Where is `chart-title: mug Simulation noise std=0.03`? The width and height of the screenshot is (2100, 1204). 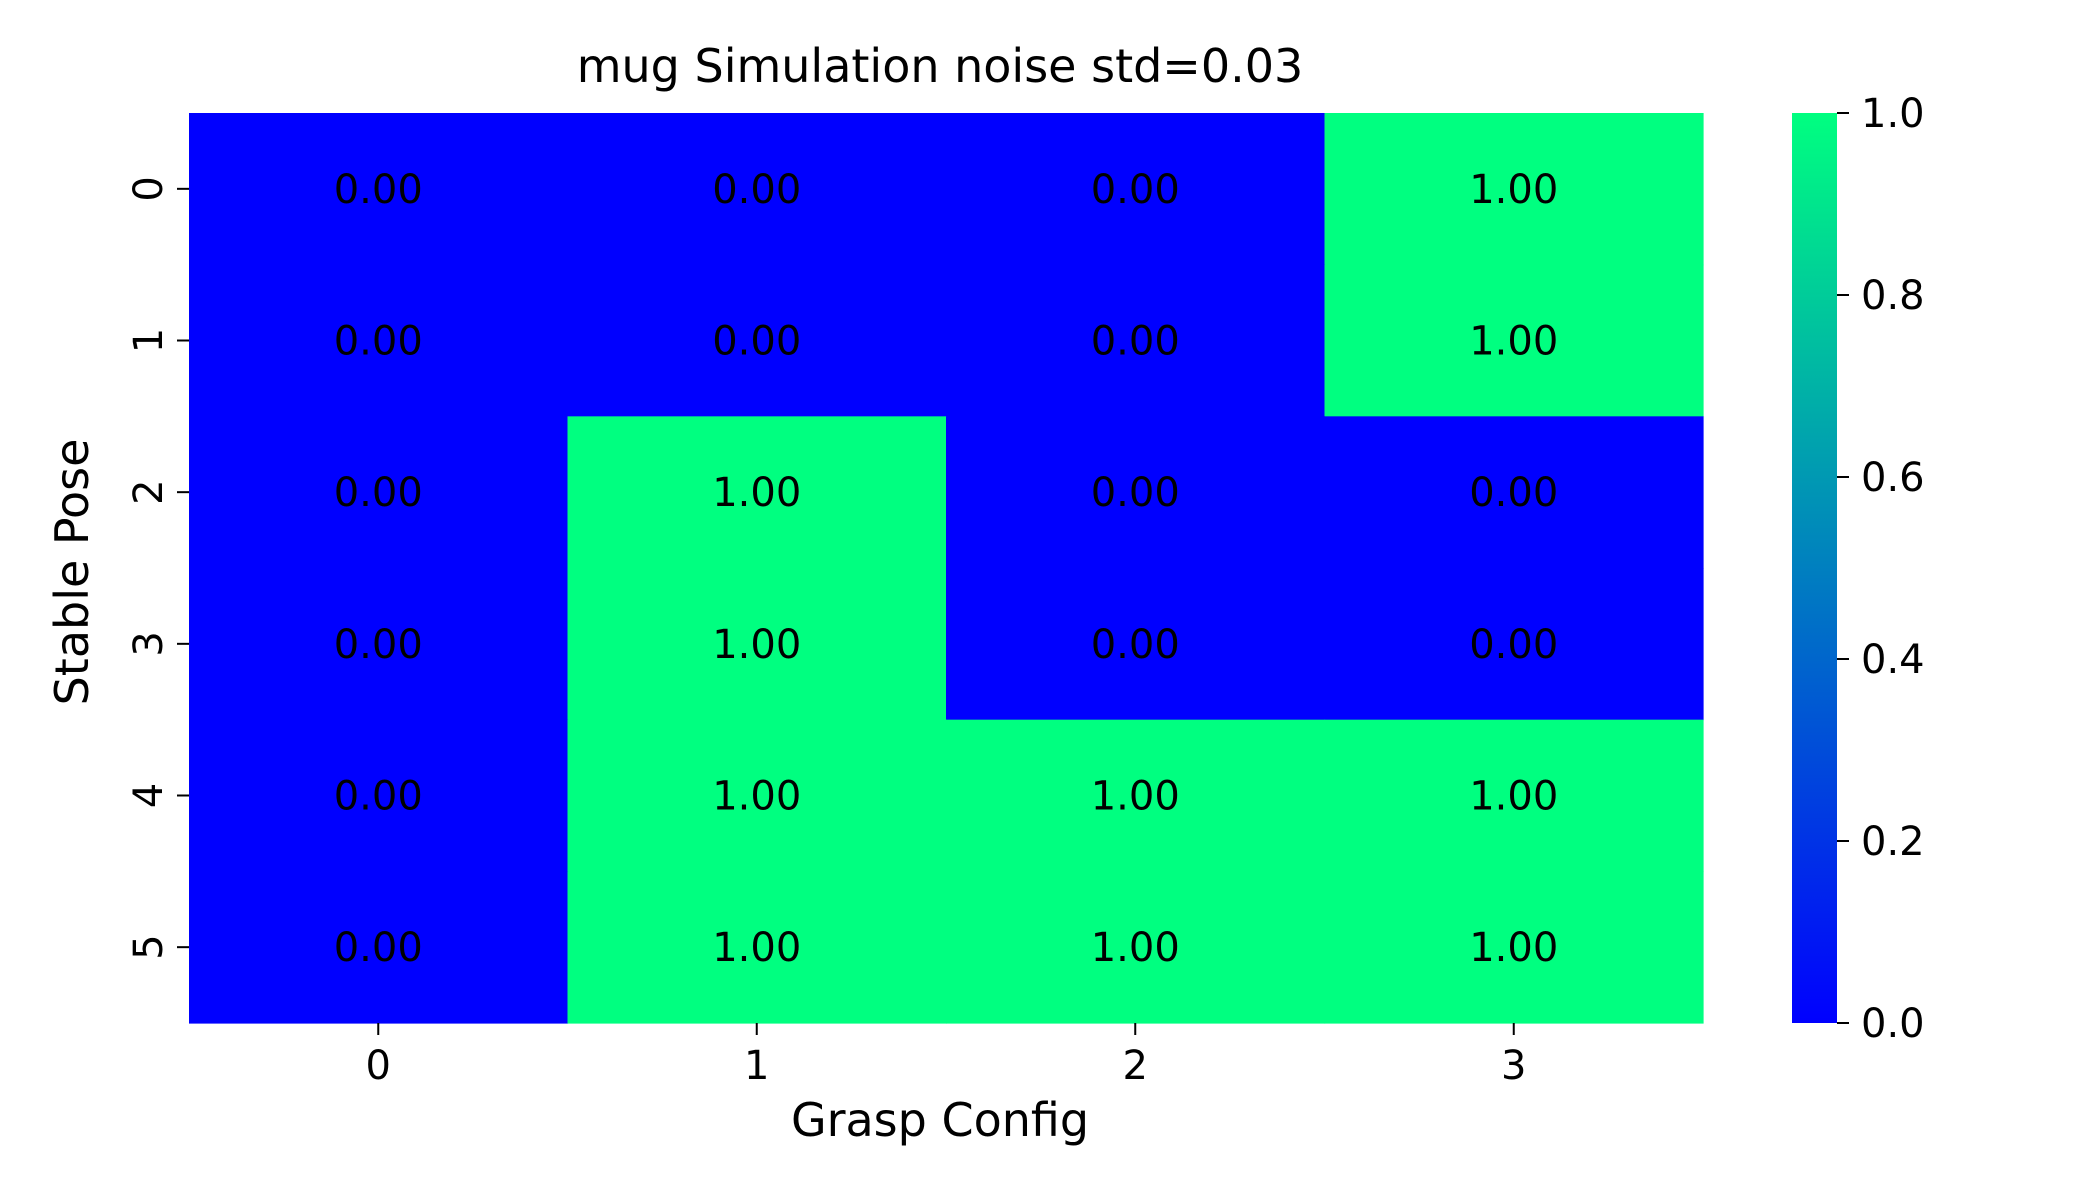
chart-title: mug Simulation noise std=0.03 is located at coordinates (940, 66).